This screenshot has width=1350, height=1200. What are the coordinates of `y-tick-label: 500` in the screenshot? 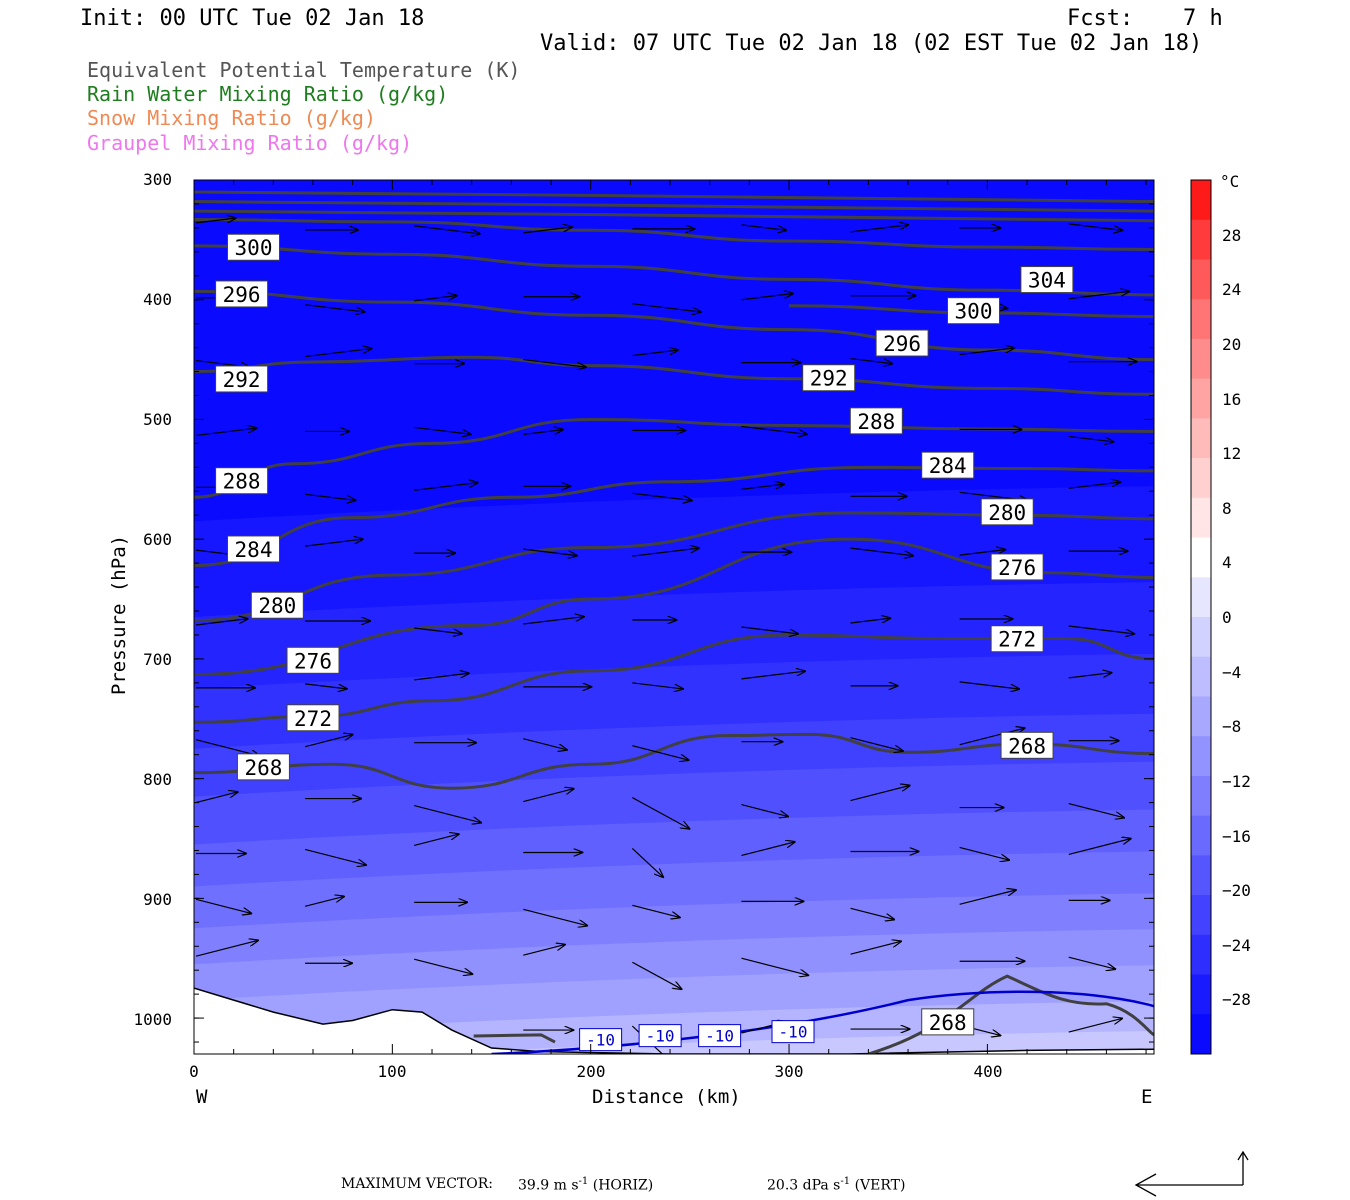 It's located at (157, 419).